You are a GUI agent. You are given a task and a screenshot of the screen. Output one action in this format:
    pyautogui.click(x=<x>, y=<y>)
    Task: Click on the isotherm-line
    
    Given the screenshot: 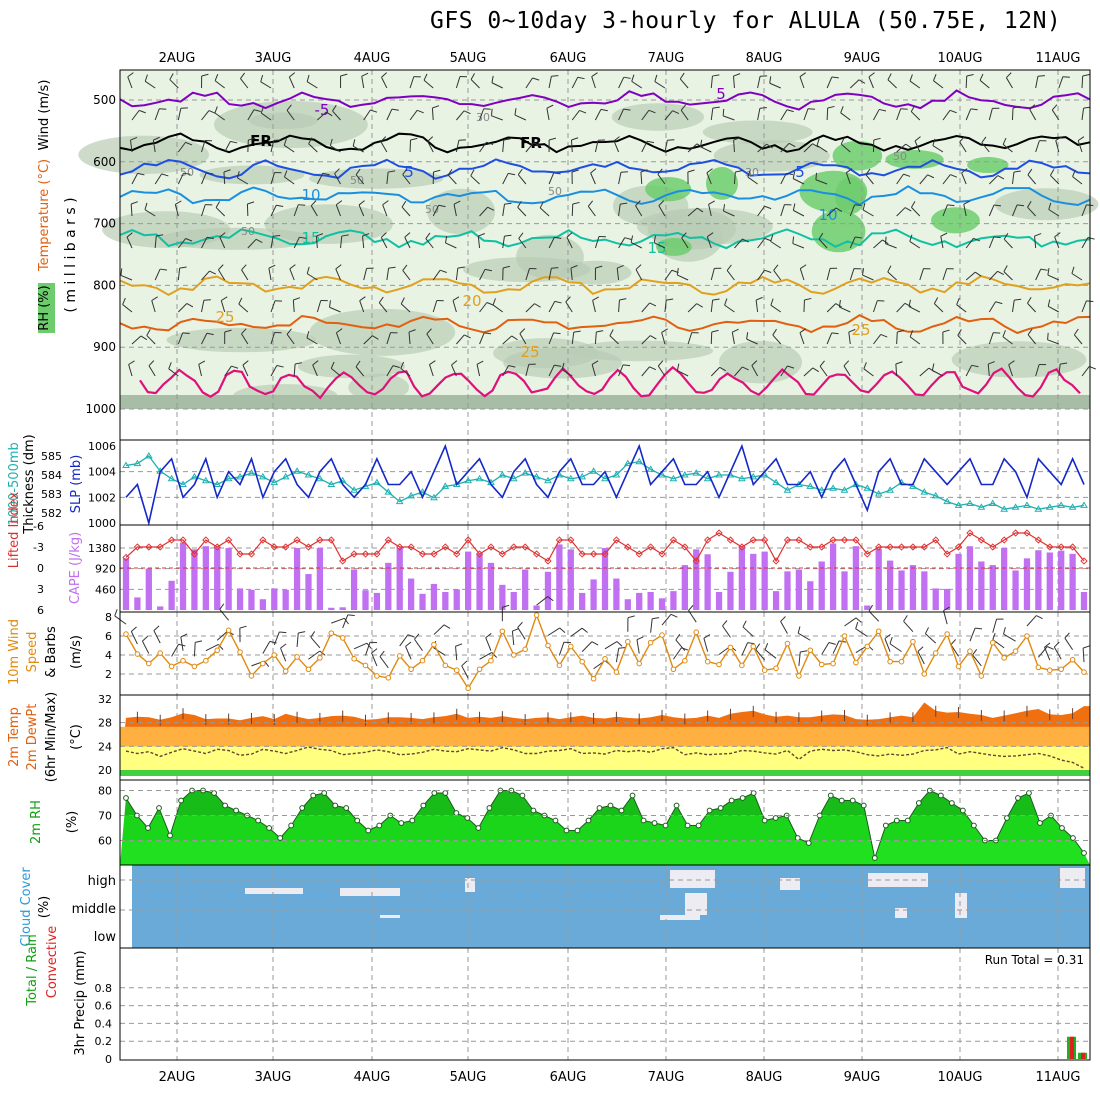 What is the action you would take?
    pyautogui.click(x=605, y=239)
    